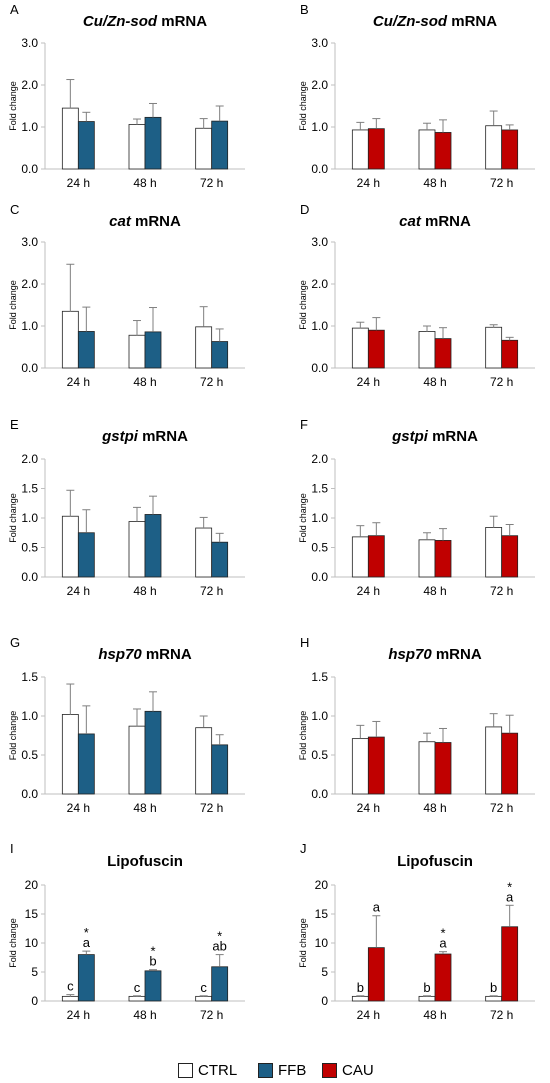 The width and height of the screenshot is (550, 1083). Describe the element at coordinates (510, 556) in the screenshot. I see `bar-f-cau` at that location.